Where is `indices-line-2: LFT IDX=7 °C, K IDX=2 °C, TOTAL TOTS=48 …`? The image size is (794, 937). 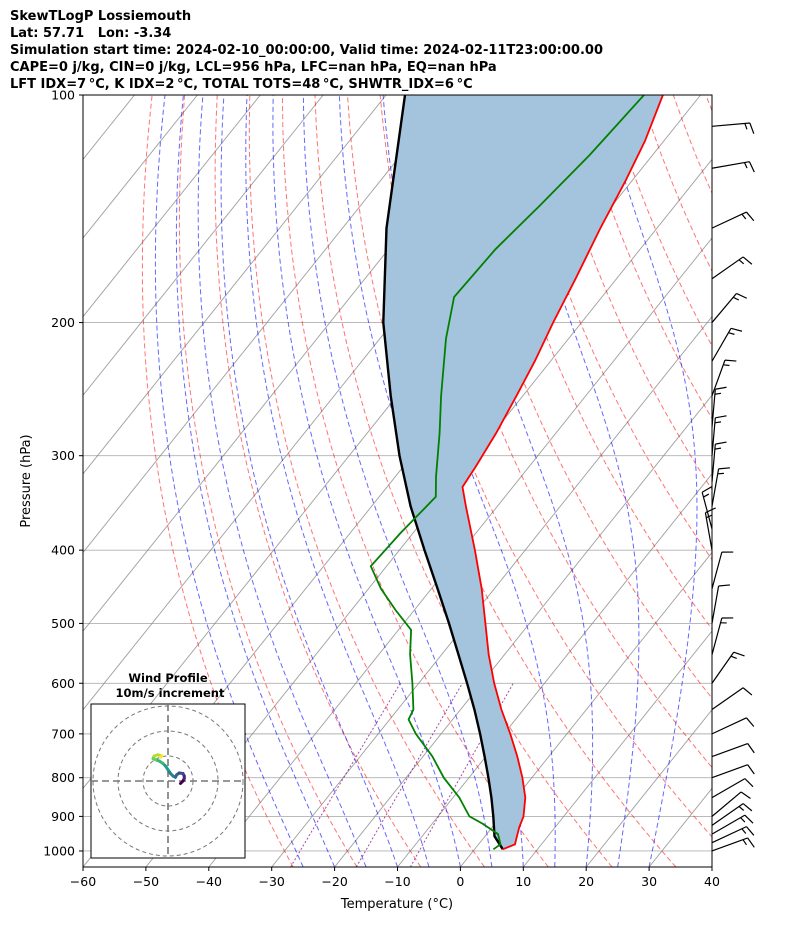 indices-line-2: LFT IDX=7 °C, K IDX=2 °C, TOTAL TOTS=48 … is located at coordinates (241, 84).